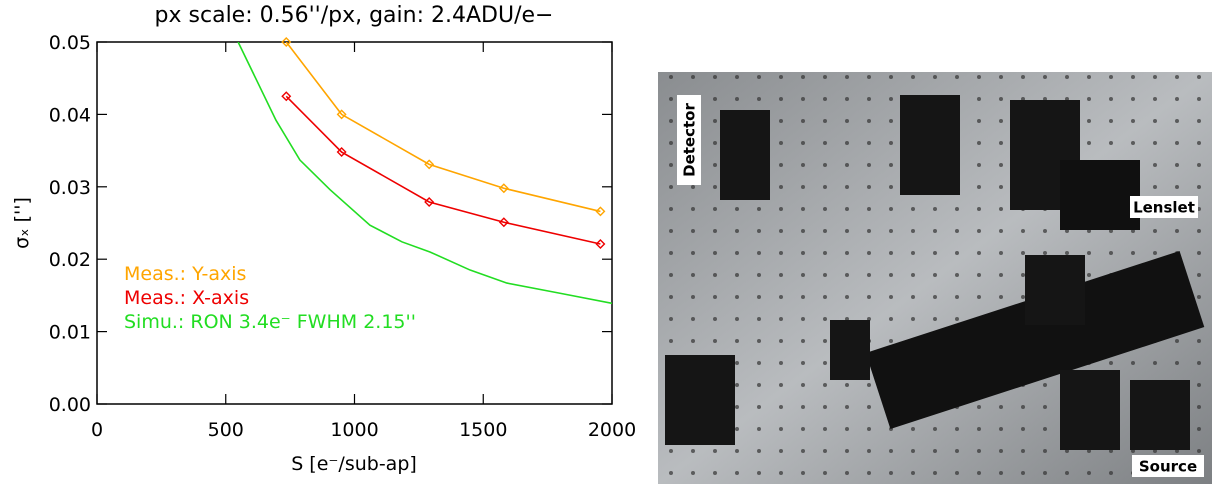 The width and height of the screenshot is (1212, 488). Describe the element at coordinates (70, 115) in the screenshot. I see `y-tick-label: 0.04` at that location.